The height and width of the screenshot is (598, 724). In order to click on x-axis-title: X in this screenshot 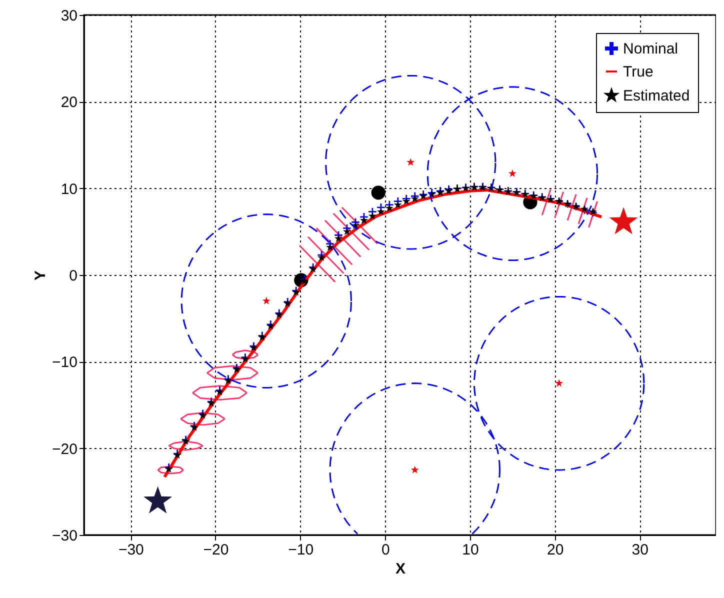, I will do `click(400, 569)`.